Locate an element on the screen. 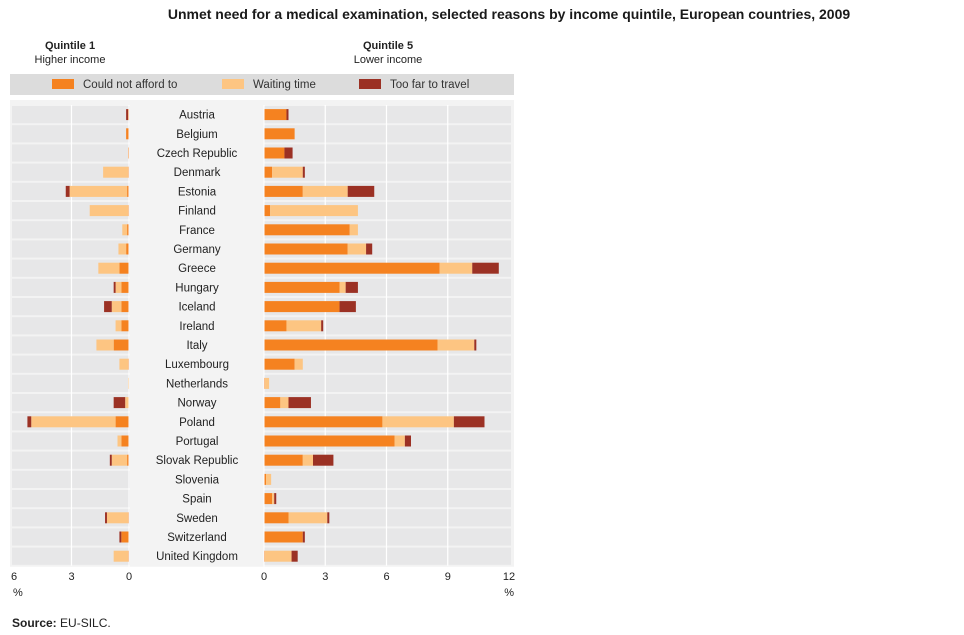 Image resolution: width=964 pixels, height=635 pixels. source-label: Source: is located at coordinates (34, 623).